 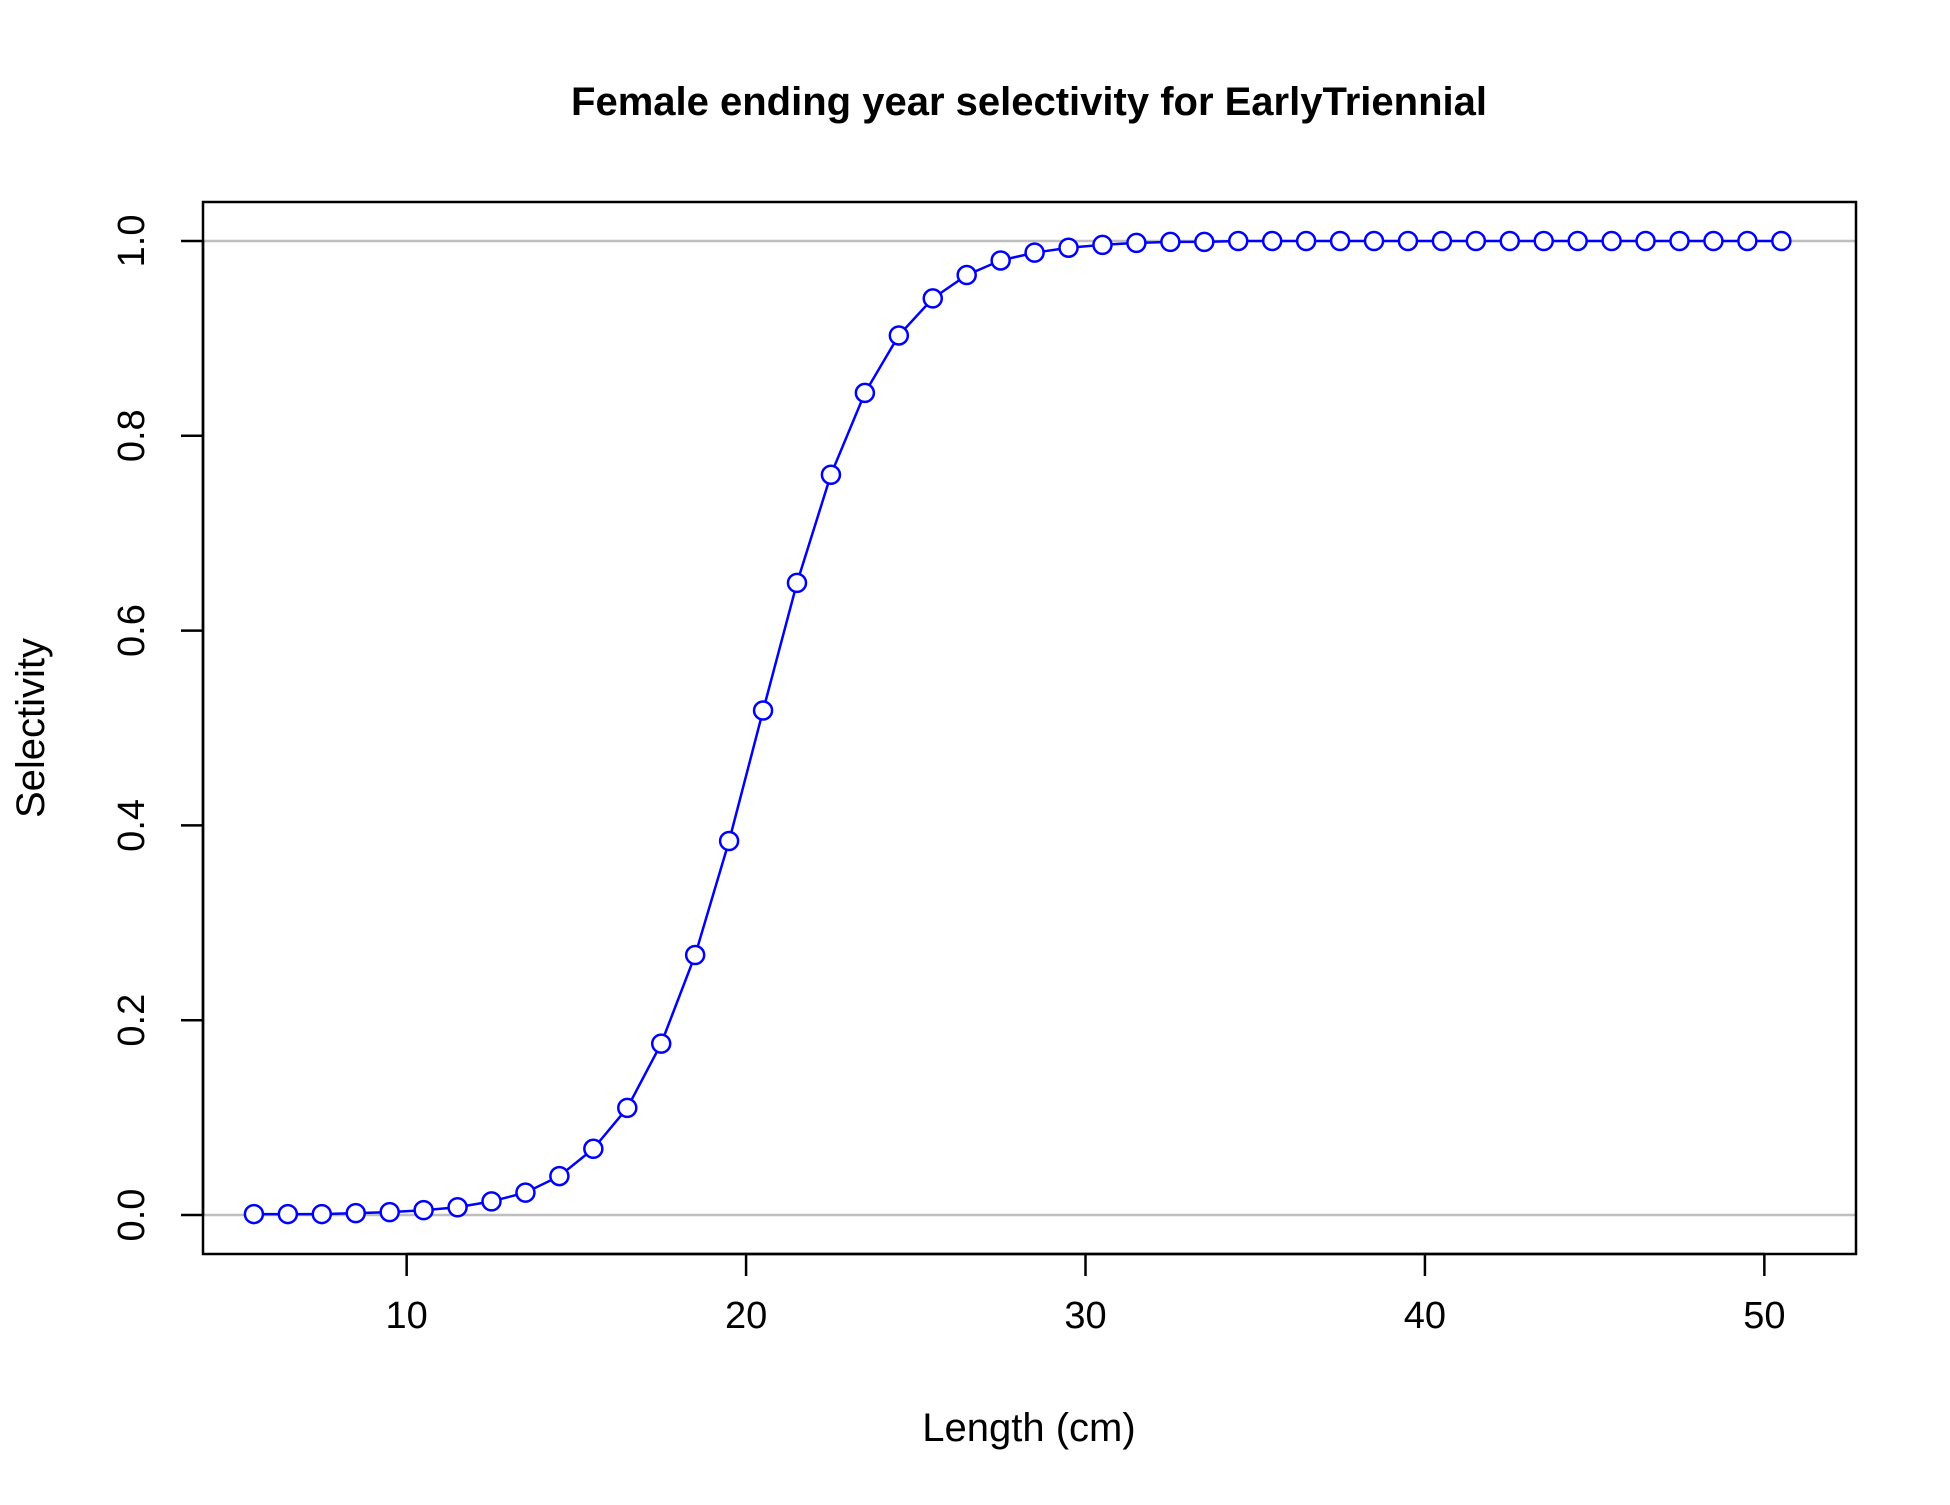 What do you see at coordinates (158, 728) in the screenshot?
I see `y-axis: 0.0 0.2 0.4 0.6 0.8 1.0` at bounding box center [158, 728].